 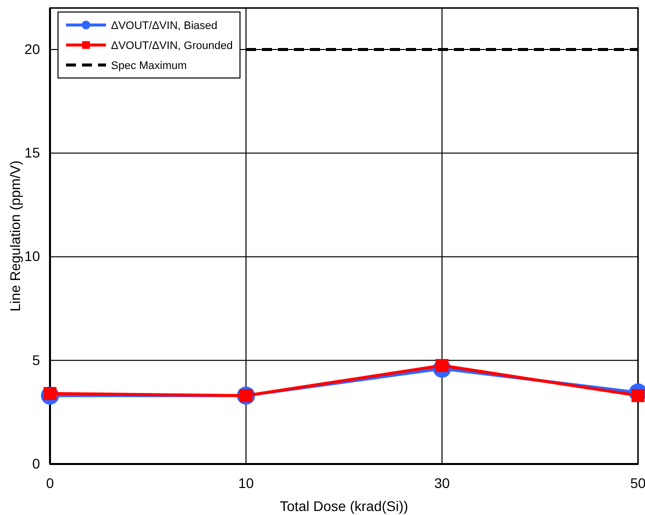 I want to click on x-axis-title: Total Dose (krad(Si)), so click(x=344, y=506).